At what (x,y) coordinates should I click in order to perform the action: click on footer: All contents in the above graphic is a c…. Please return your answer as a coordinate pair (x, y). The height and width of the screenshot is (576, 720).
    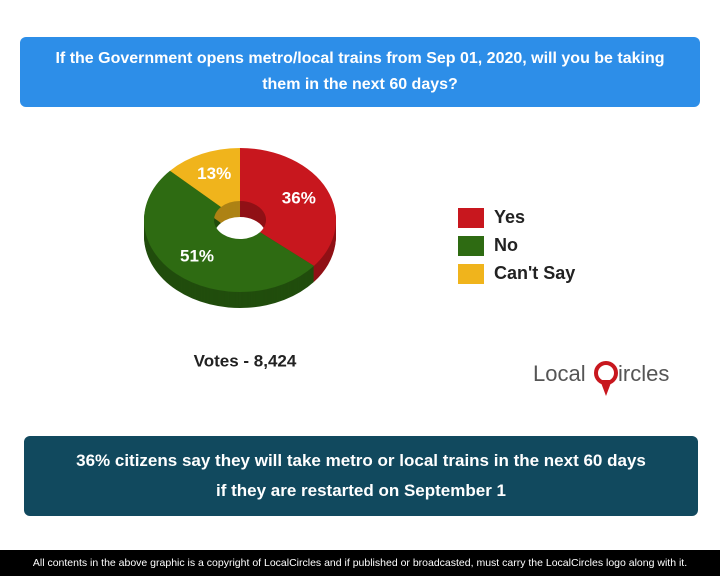
    Looking at the image, I should click on (360, 563).